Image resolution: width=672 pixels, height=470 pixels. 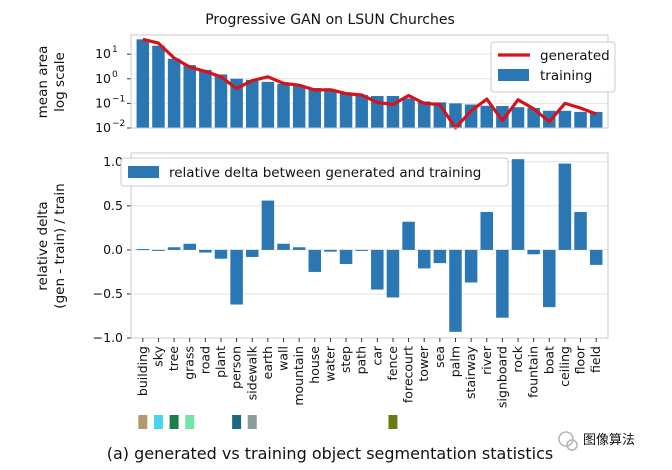 What do you see at coordinates (108, 337) in the screenshot?
I see `bottom-y-tick-label: −1.0` at bounding box center [108, 337].